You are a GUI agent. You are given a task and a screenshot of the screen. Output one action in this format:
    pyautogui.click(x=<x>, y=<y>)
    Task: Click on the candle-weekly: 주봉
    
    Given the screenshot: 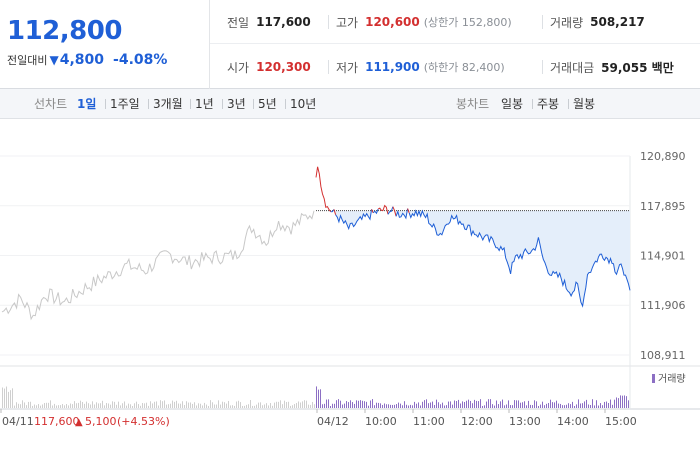 What is the action you would take?
    pyautogui.click(x=545, y=104)
    